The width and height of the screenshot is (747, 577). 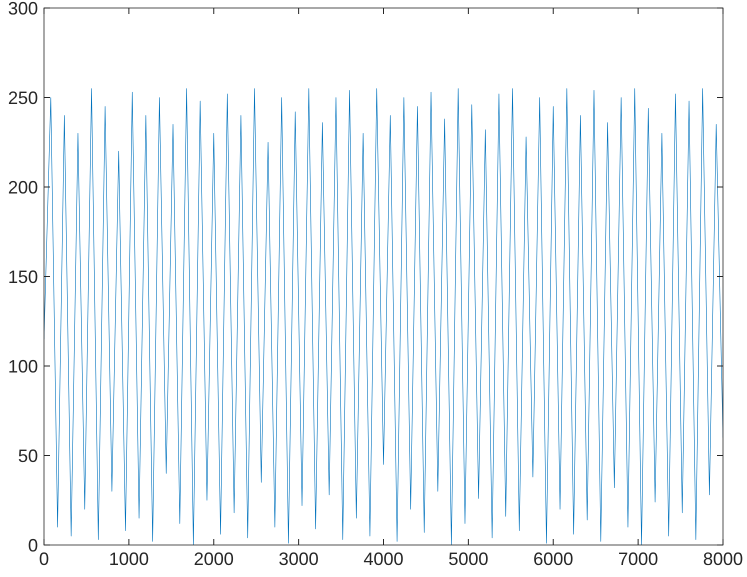 I want to click on y-tick-label: 150, so click(x=23, y=276).